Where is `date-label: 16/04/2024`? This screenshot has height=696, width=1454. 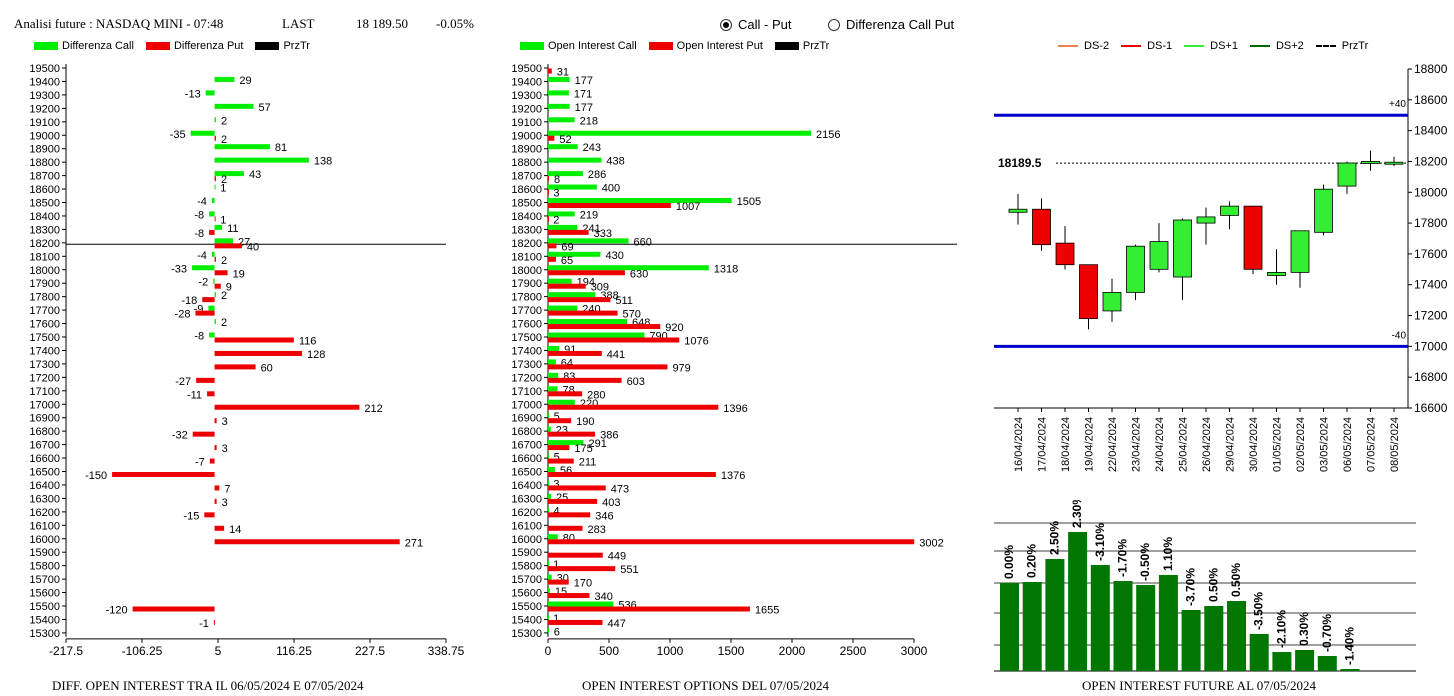 date-label: 16/04/2024 is located at coordinates (1019, 444).